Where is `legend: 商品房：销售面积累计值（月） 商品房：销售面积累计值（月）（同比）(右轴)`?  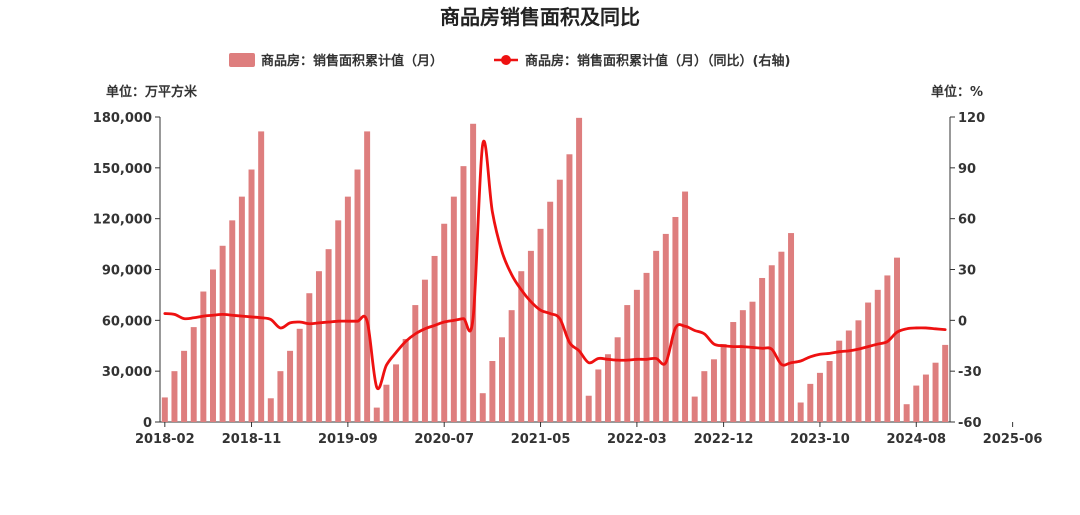 legend: 商品房：销售面积累计值（月） 商品房：销售面积累计值（月）（同比）(右轴) is located at coordinates (509, 61).